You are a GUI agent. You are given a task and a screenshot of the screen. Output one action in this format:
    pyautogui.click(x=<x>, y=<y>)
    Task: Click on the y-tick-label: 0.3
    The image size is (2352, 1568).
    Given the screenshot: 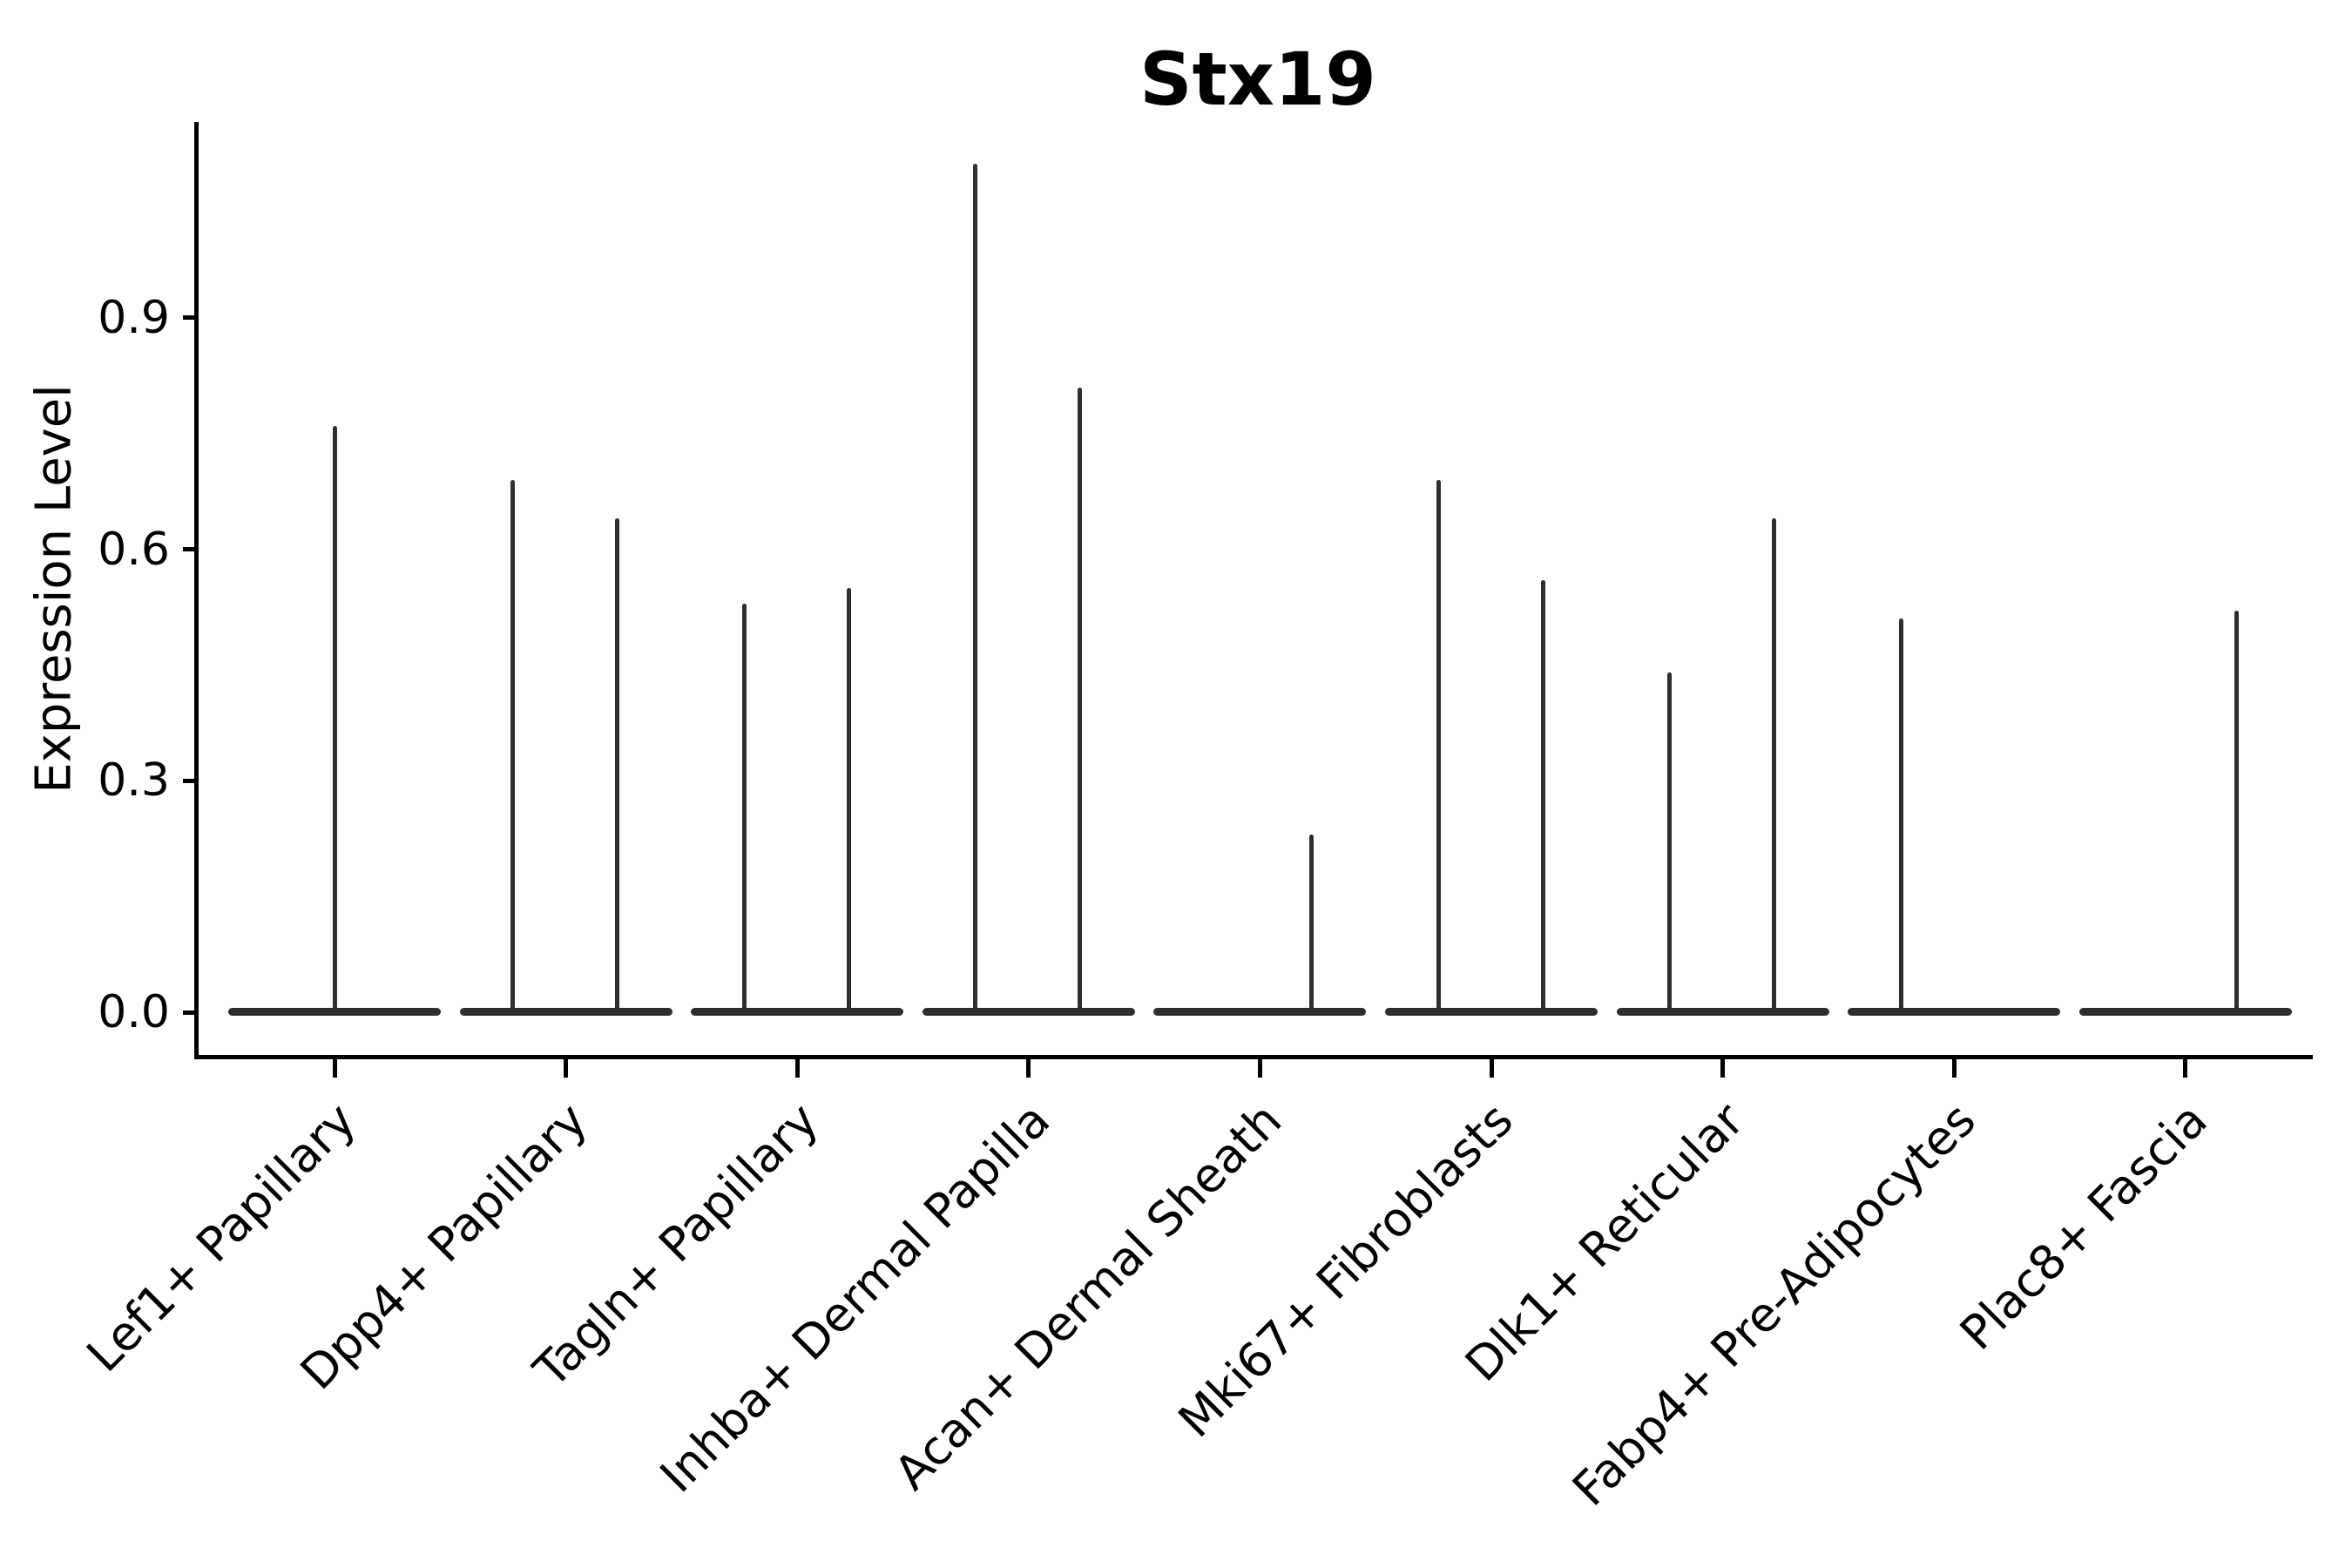 What is the action you would take?
    pyautogui.click(x=134, y=781)
    